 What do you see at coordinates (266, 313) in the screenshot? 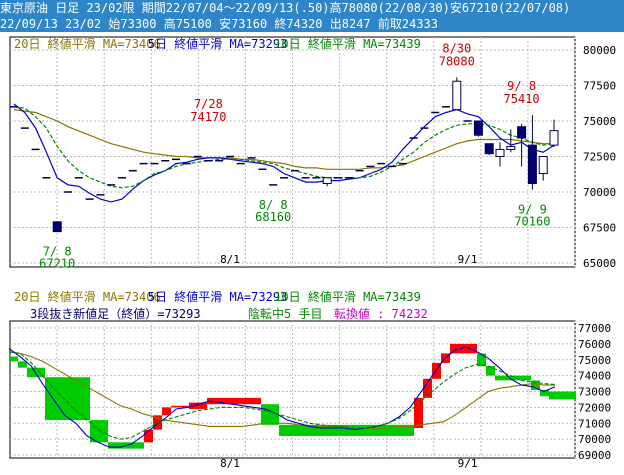
I see `info-item-1: 陰転中` at bounding box center [266, 313].